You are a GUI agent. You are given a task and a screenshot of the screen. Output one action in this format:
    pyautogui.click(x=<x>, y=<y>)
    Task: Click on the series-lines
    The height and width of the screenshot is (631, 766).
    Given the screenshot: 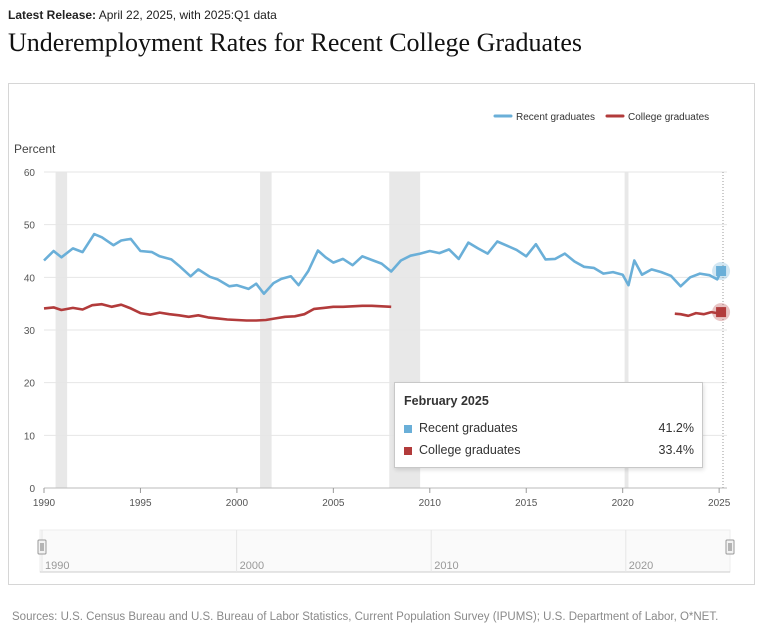 What is the action you would take?
    pyautogui.click(x=387, y=277)
    